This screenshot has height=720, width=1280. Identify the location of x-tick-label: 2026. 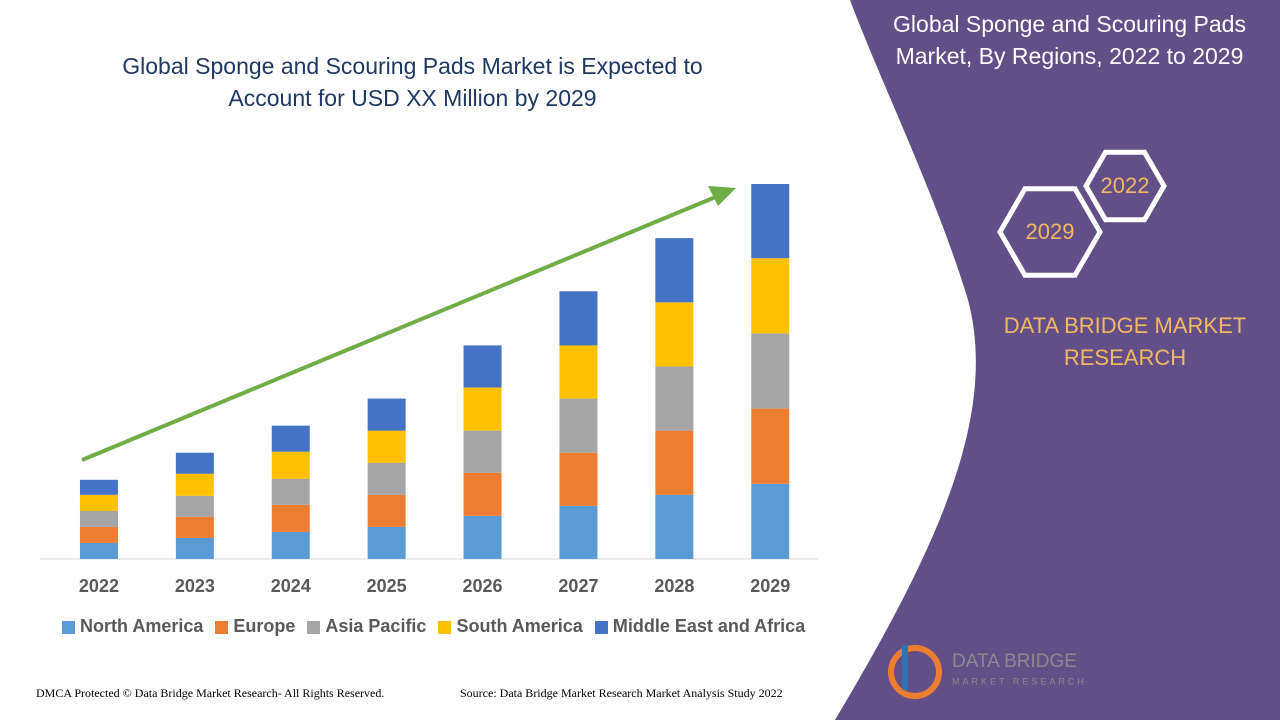
(483, 586).